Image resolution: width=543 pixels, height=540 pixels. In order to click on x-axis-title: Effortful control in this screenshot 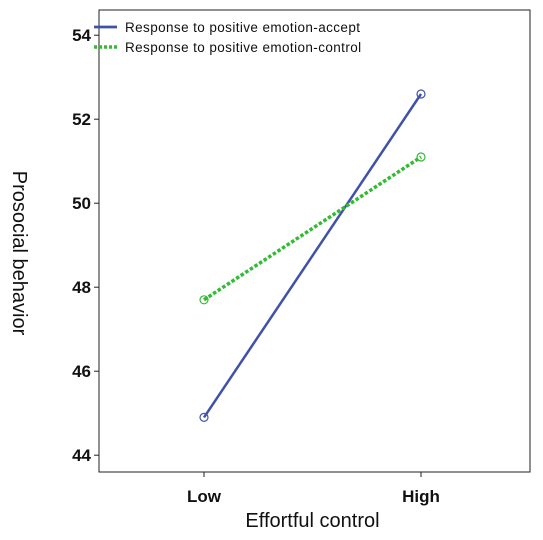, I will do `click(312, 521)`.